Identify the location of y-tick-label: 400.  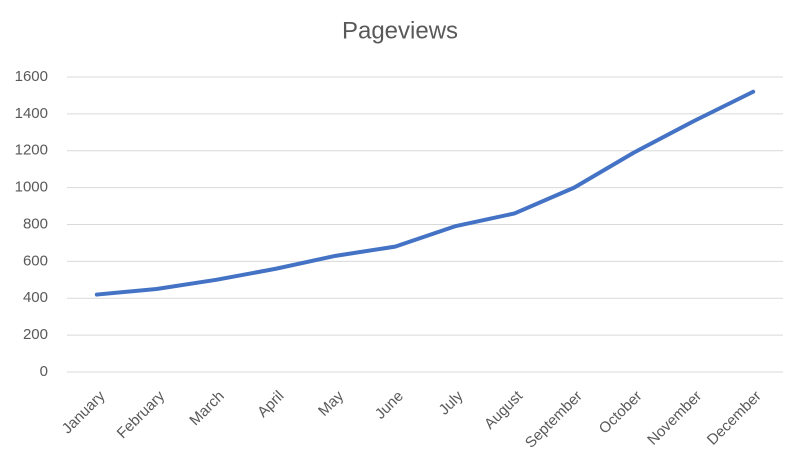
(35, 297).